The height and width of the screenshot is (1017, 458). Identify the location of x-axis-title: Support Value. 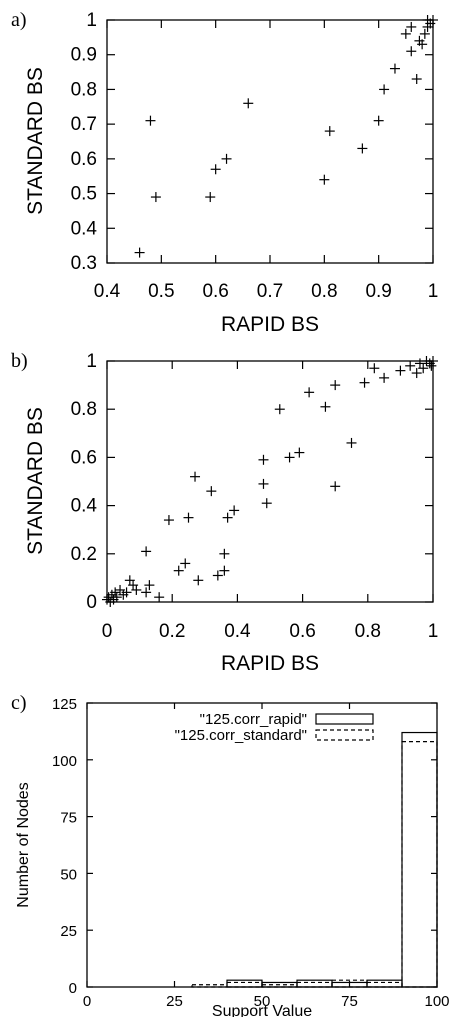
(262, 1010).